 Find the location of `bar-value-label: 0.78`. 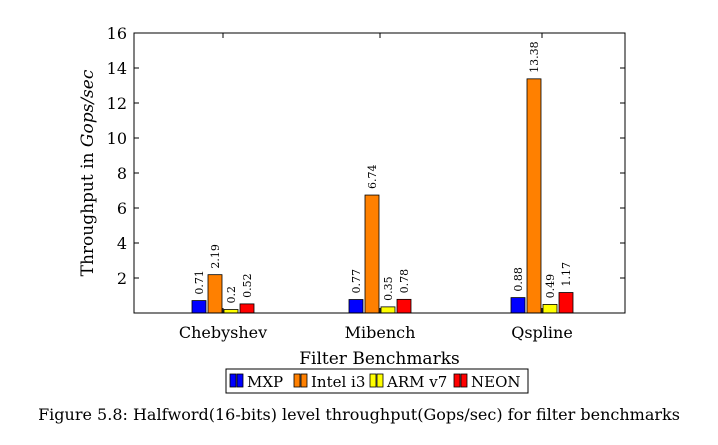

bar-value-label: 0.78 is located at coordinates (404, 281).